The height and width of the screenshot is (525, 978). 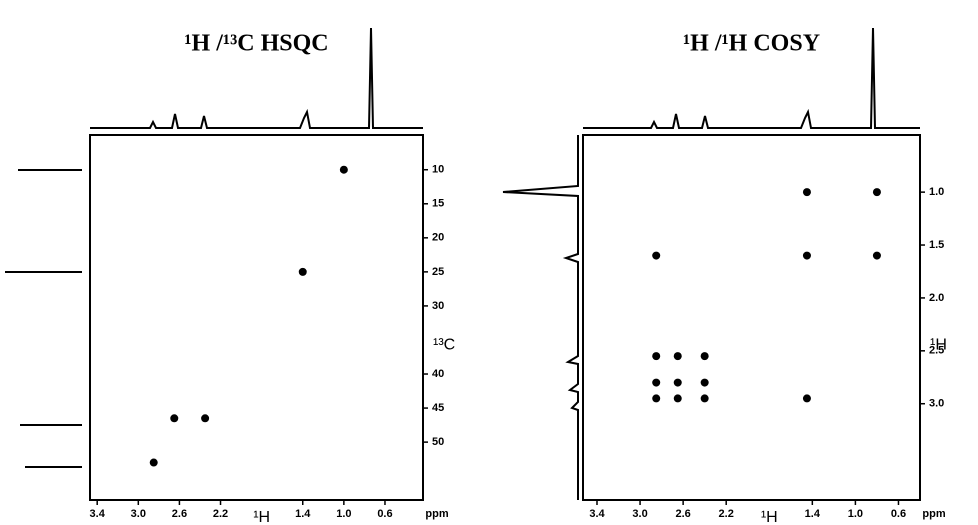 I want to click on y-tick-label: 2.5, so click(x=936, y=351).